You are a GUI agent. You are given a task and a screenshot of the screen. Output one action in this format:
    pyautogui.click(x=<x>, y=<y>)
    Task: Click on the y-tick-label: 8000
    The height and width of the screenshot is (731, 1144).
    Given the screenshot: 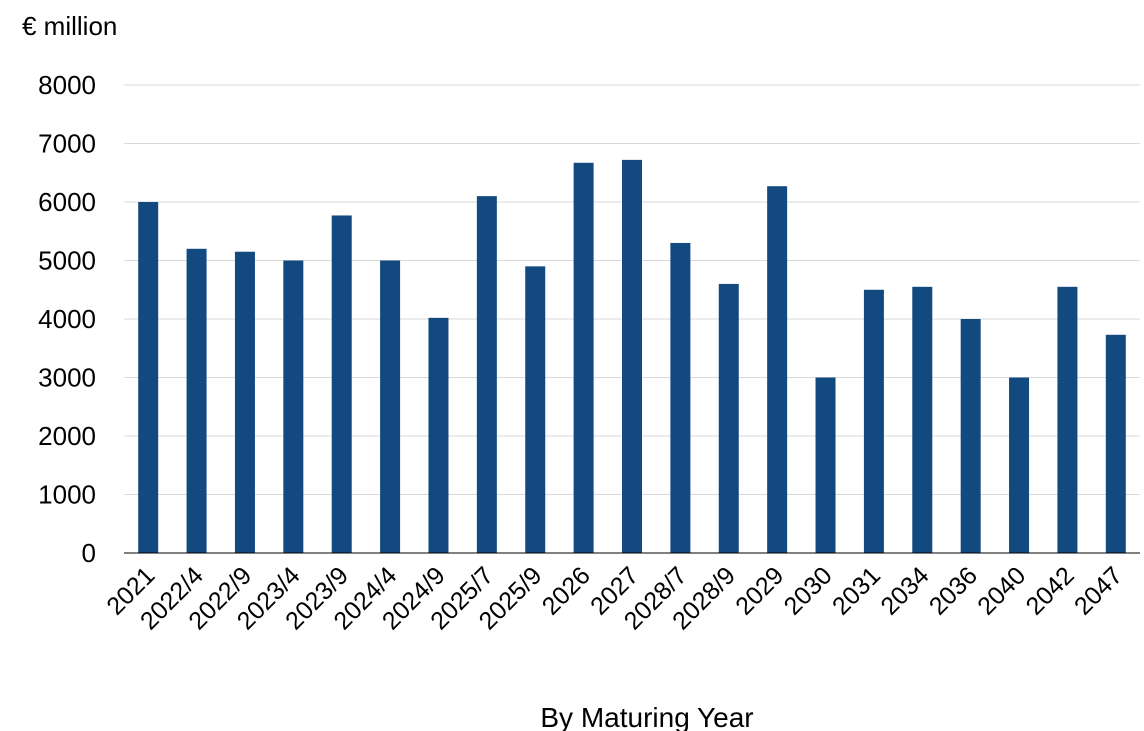 What is the action you would take?
    pyautogui.click(x=67, y=85)
    